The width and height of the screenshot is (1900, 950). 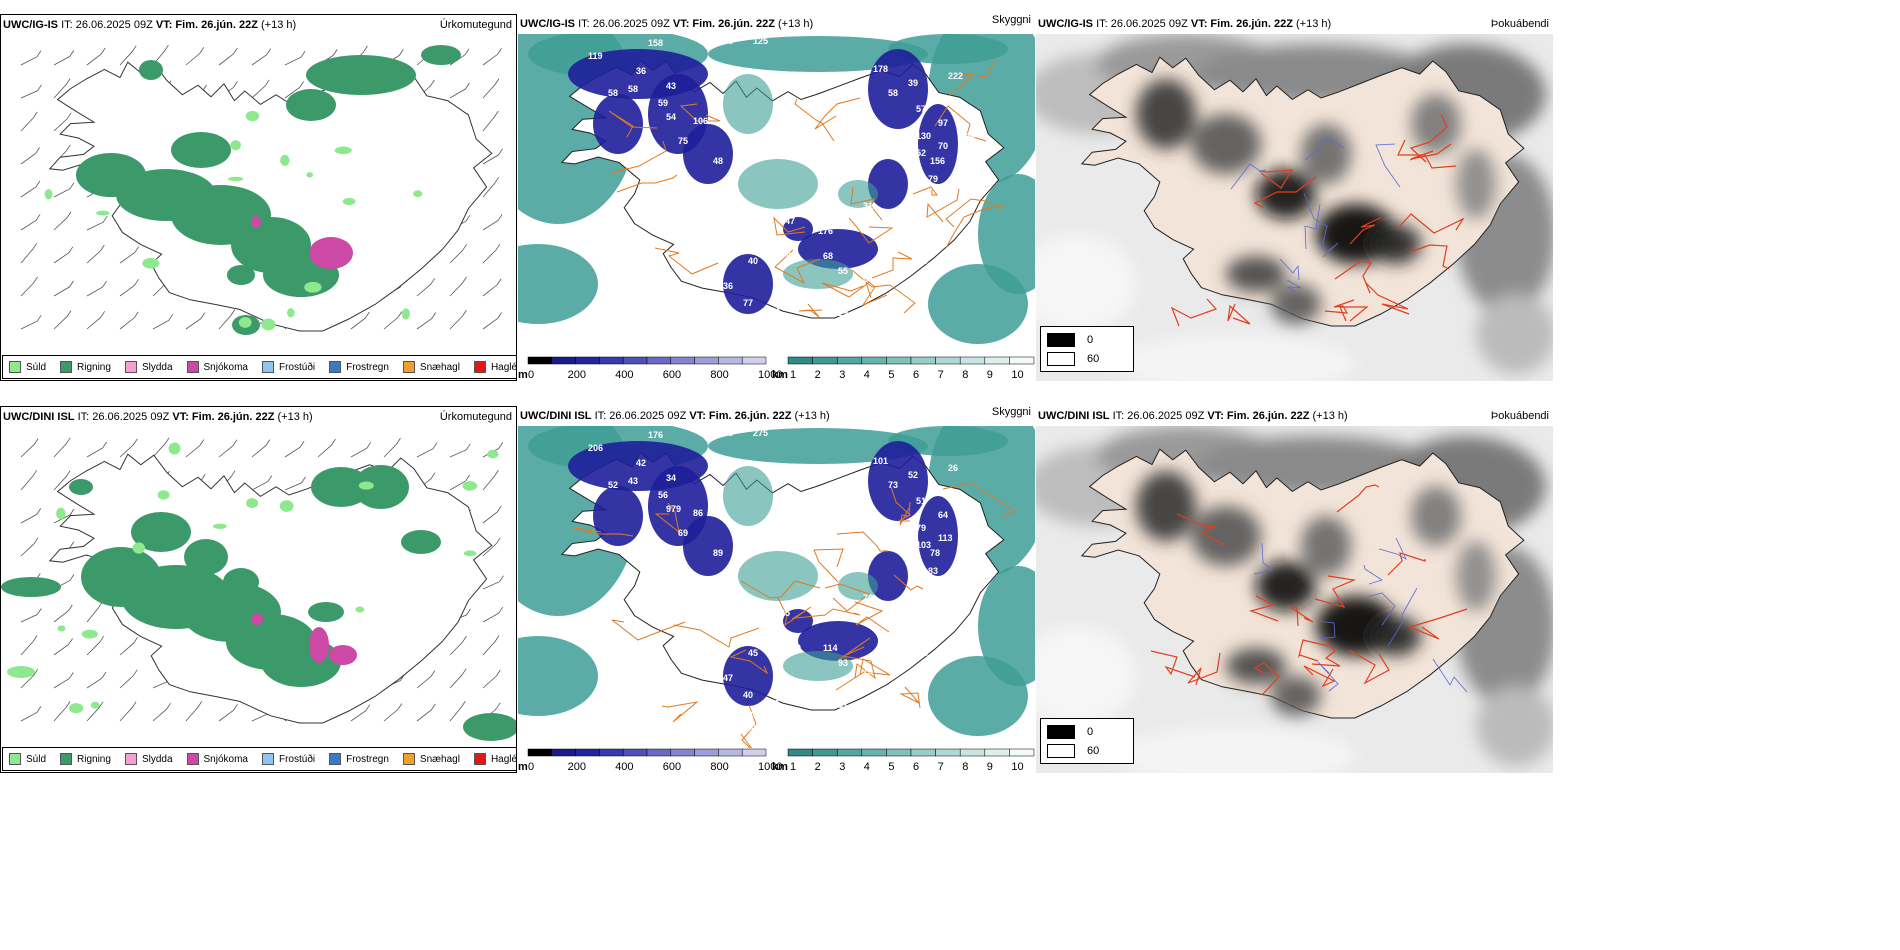 I want to click on value-label: 33, so click(x=778, y=341).